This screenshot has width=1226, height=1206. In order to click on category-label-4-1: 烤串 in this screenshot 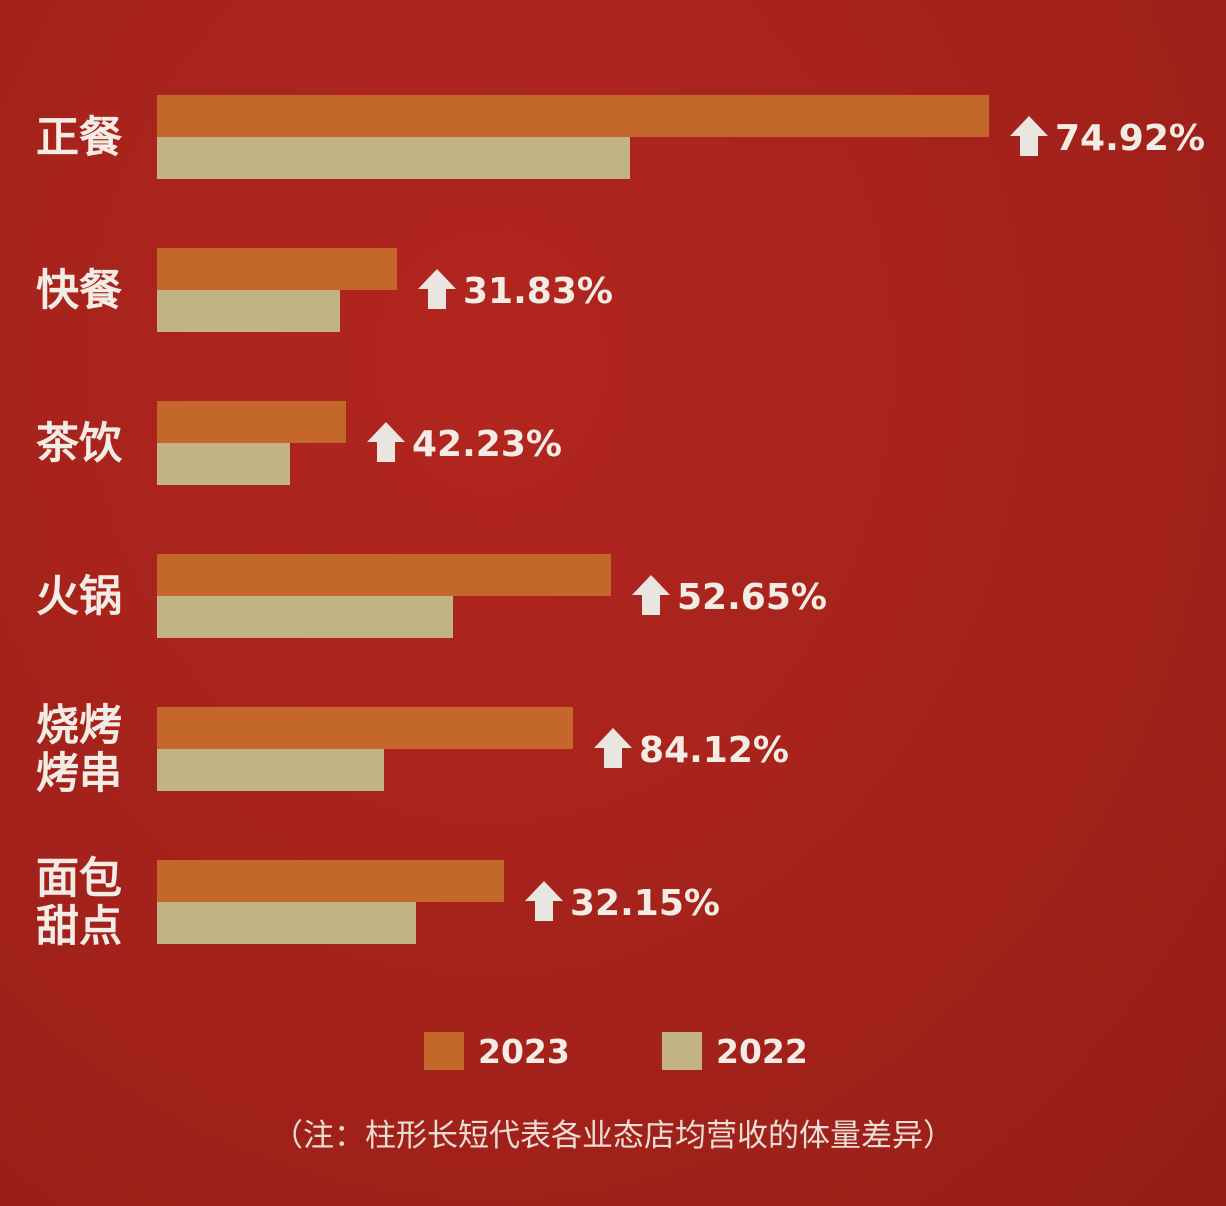, I will do `click(79, 774)`.